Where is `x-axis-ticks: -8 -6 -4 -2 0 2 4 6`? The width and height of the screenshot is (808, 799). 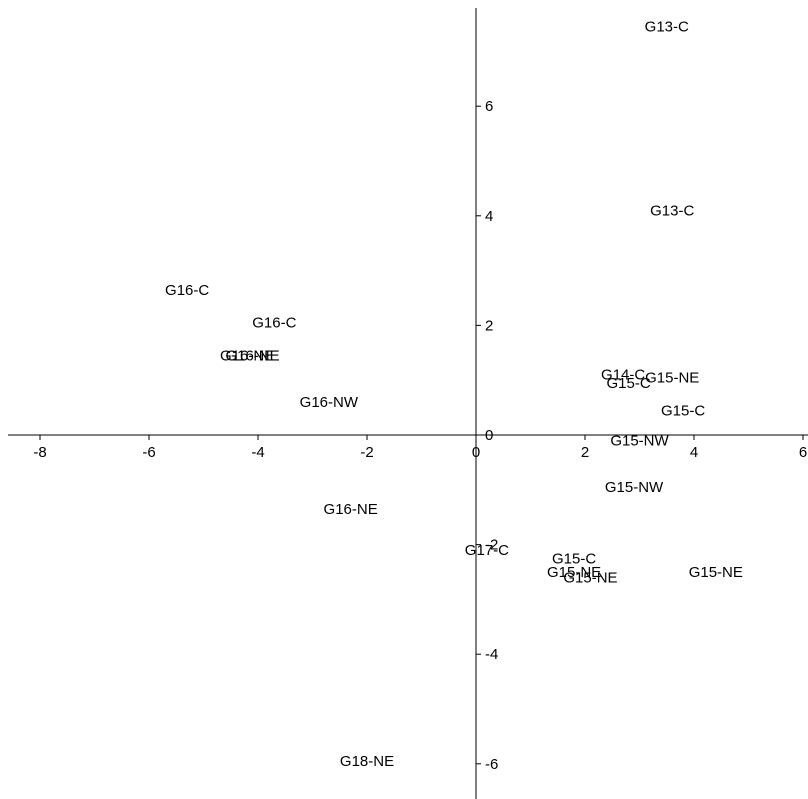 x-axis-ticks: -8 -6 -4 -2 0 2 4 6 is located at coordinates (420, 448).